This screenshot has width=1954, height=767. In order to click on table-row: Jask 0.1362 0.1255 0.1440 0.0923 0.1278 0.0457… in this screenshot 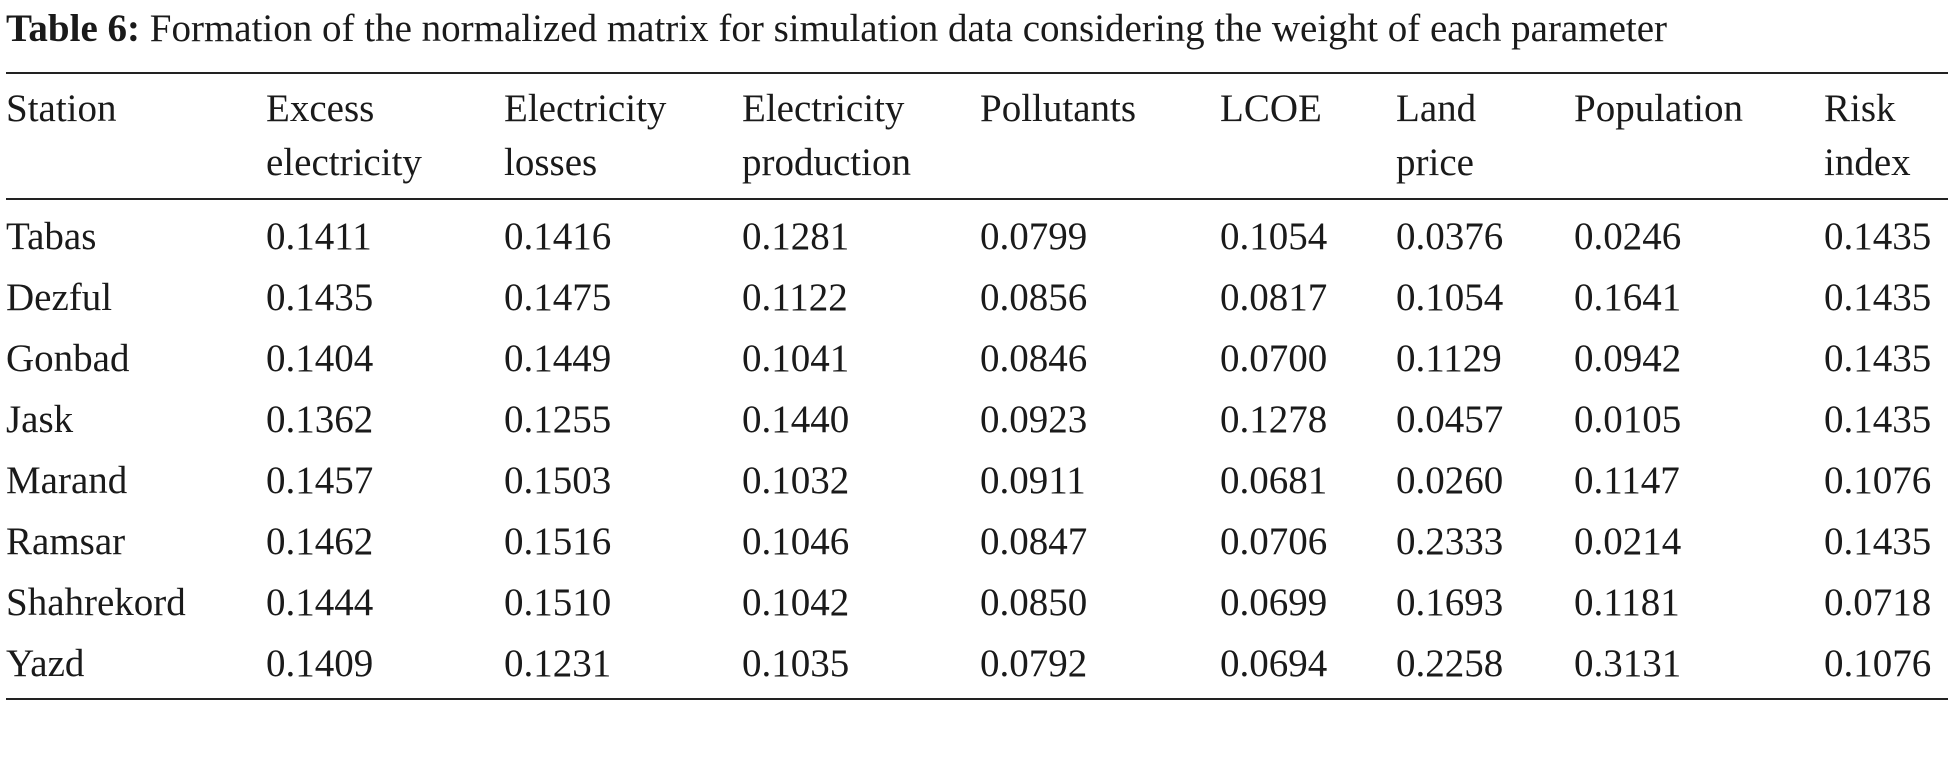, I will do `click(977, 419)`.